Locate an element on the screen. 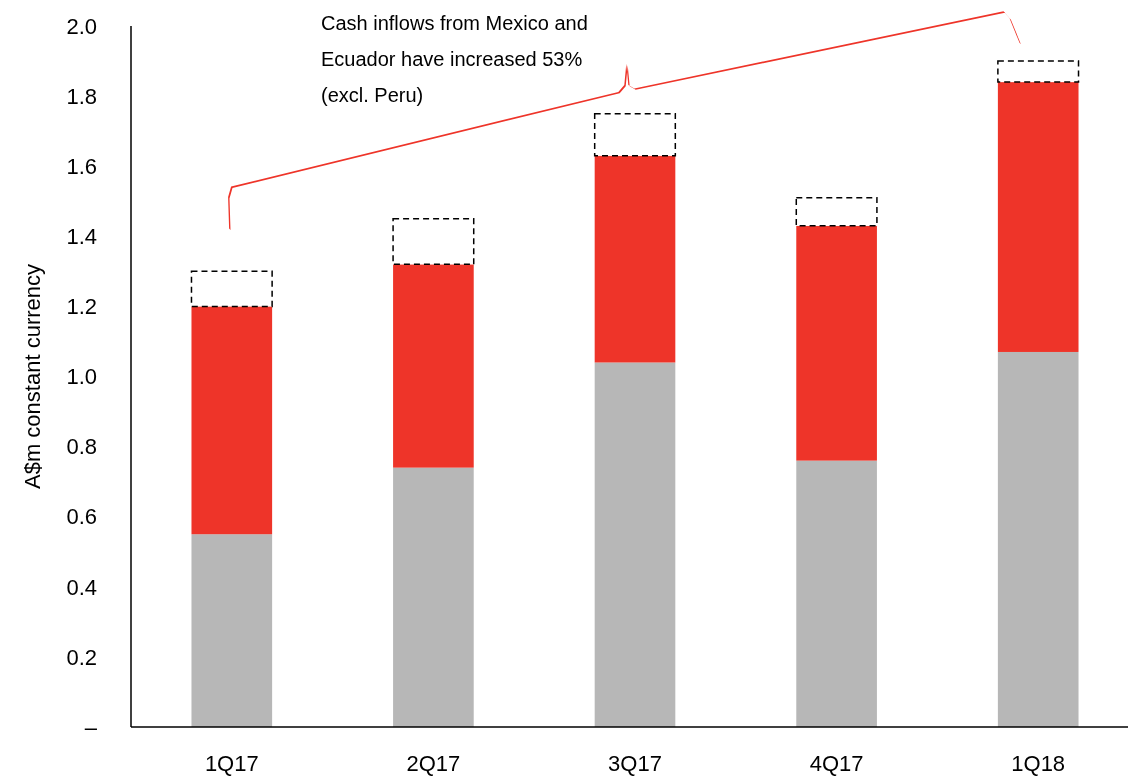 Image resolution: width=1128 pixels, height=782 pixels. y-tick-label: 1.8 is located at coordinates (81, 96).